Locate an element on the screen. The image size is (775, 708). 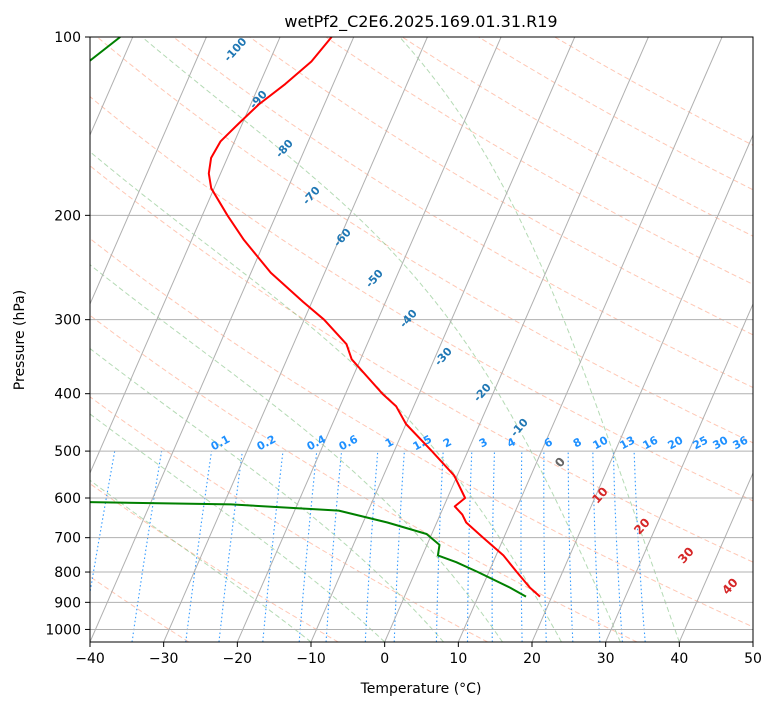
y-axis-label: Pressure (hPa) is located at coordinates (20, 340).